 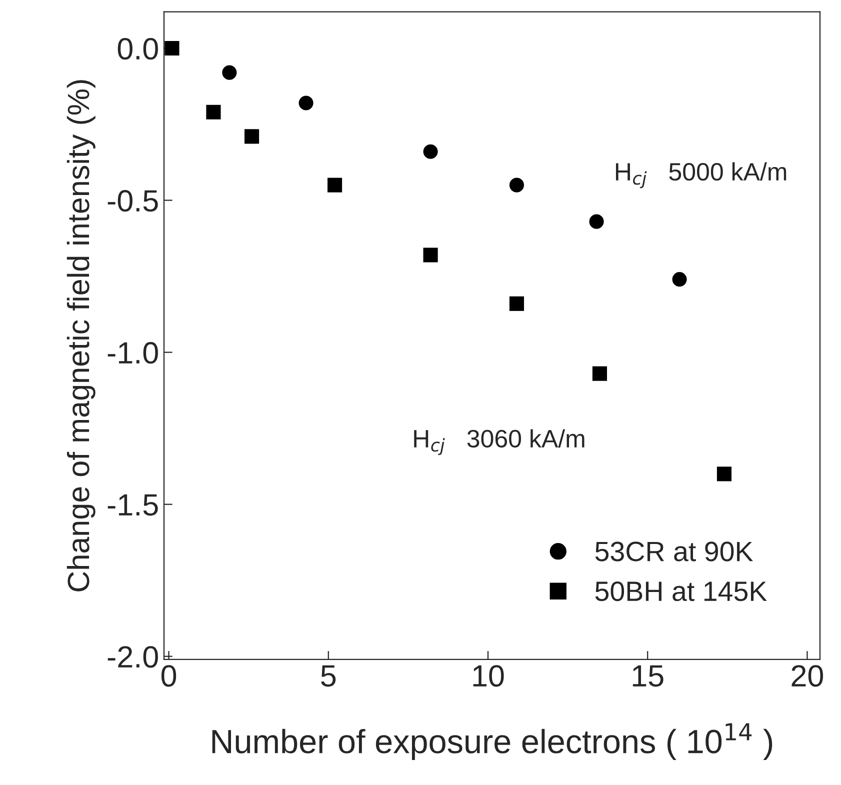 I want to click on x-tick-label: 5, so click(x=328, y=676).